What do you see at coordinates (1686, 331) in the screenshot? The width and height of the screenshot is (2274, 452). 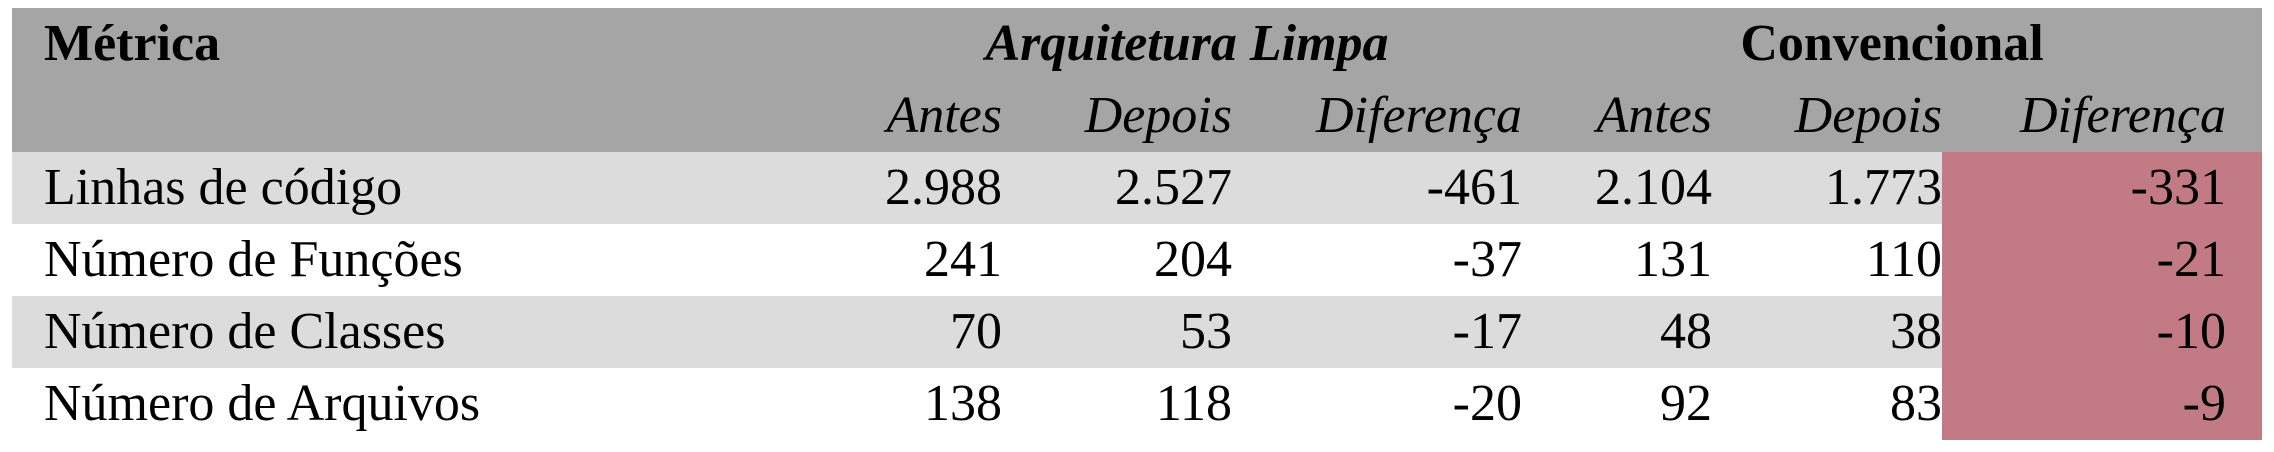 I see `cell-conv-before: 48` at bounding box center [1686, 331].